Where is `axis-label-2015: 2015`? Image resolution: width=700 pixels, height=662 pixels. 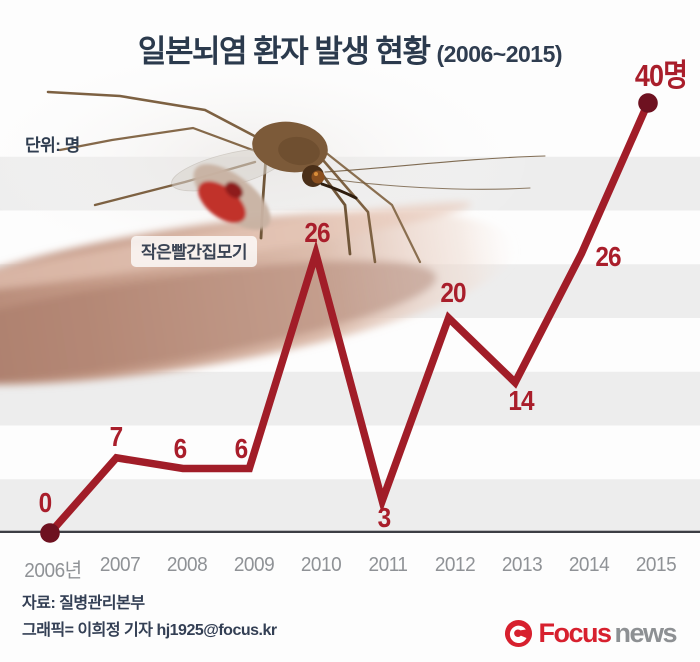 axis-label-2015: 2015 is located at coordinates (656, 565).